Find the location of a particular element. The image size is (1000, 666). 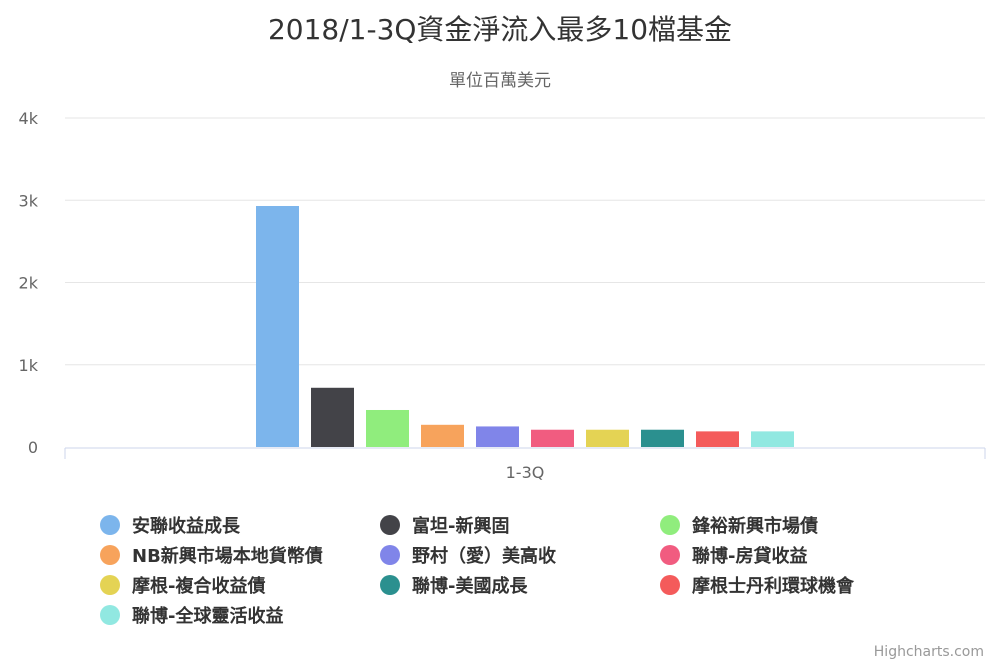

legend-label: 聯博-房貸收益 is located at coordinates (750, 556).